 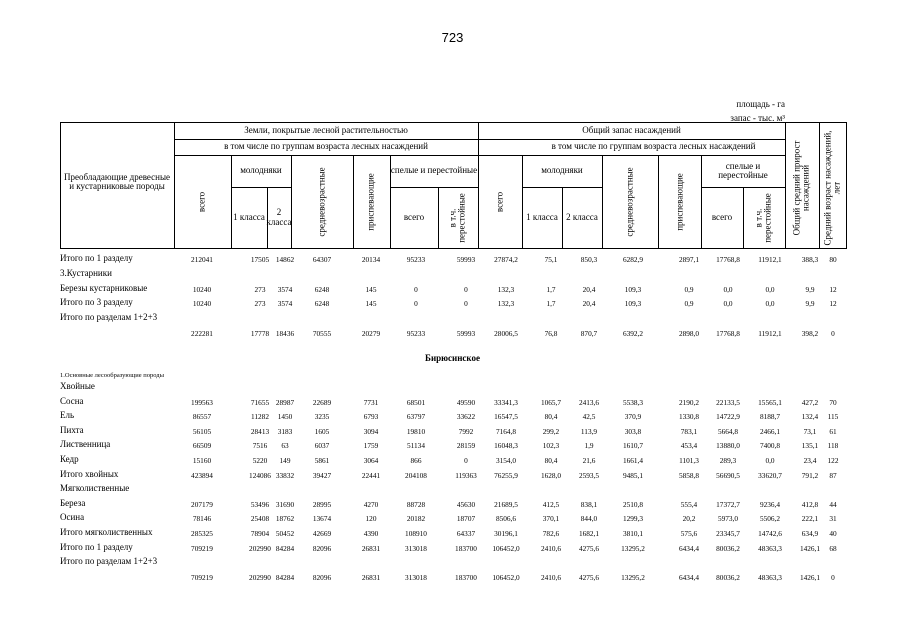 I want to click on cell-value: 132,4, so click(x=810, y=417).